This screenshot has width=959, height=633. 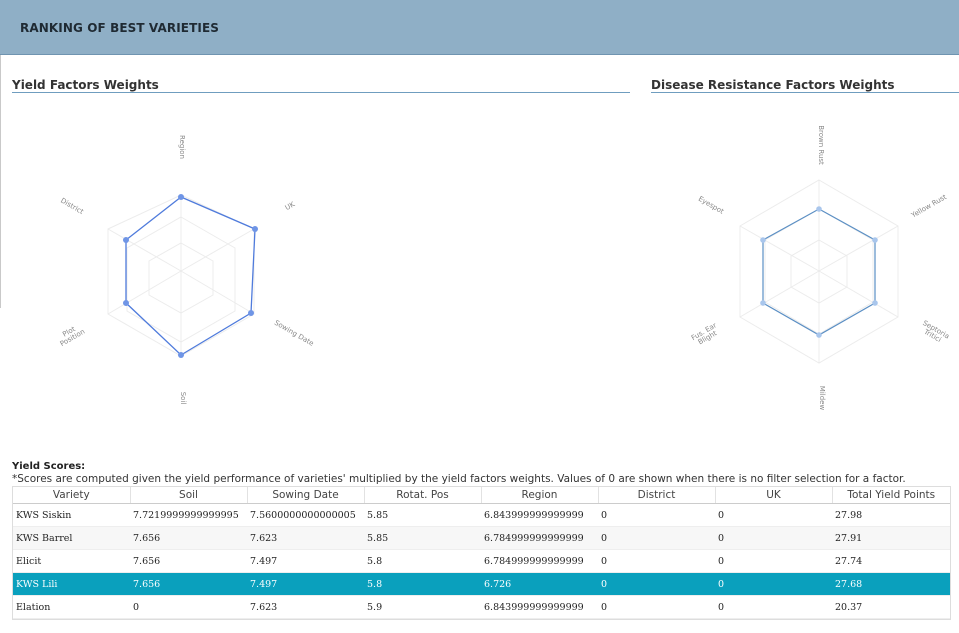 I want to click on disease-point-fus-ear-blight, so click(x=763, y=303).